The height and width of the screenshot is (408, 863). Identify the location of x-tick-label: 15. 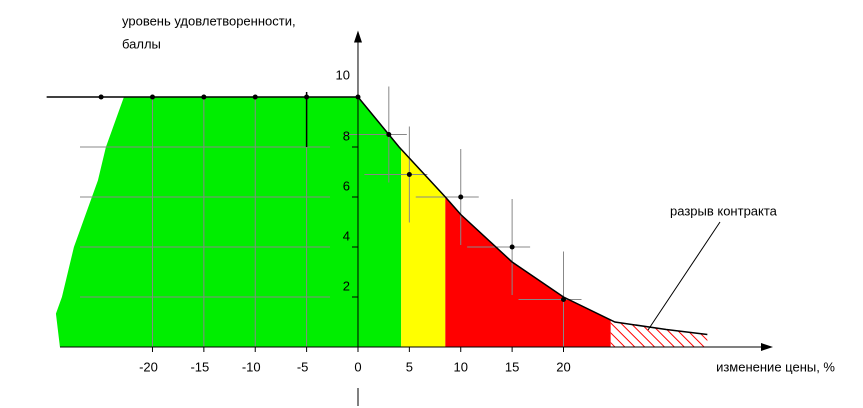
(512, 366).